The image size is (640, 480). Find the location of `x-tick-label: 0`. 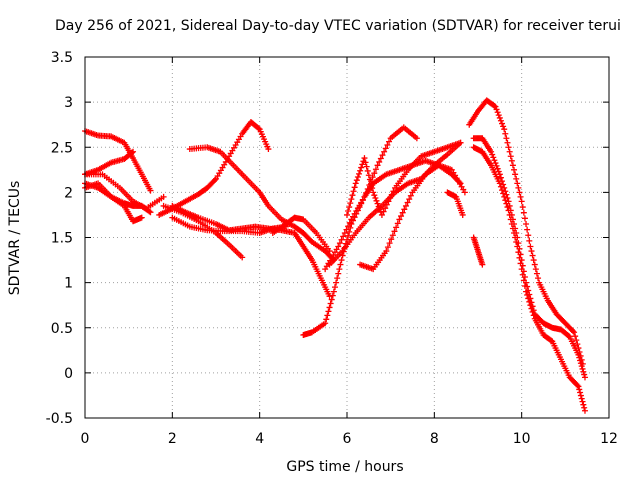

x-tick-label: 0 is located at coordinates (85, 439).